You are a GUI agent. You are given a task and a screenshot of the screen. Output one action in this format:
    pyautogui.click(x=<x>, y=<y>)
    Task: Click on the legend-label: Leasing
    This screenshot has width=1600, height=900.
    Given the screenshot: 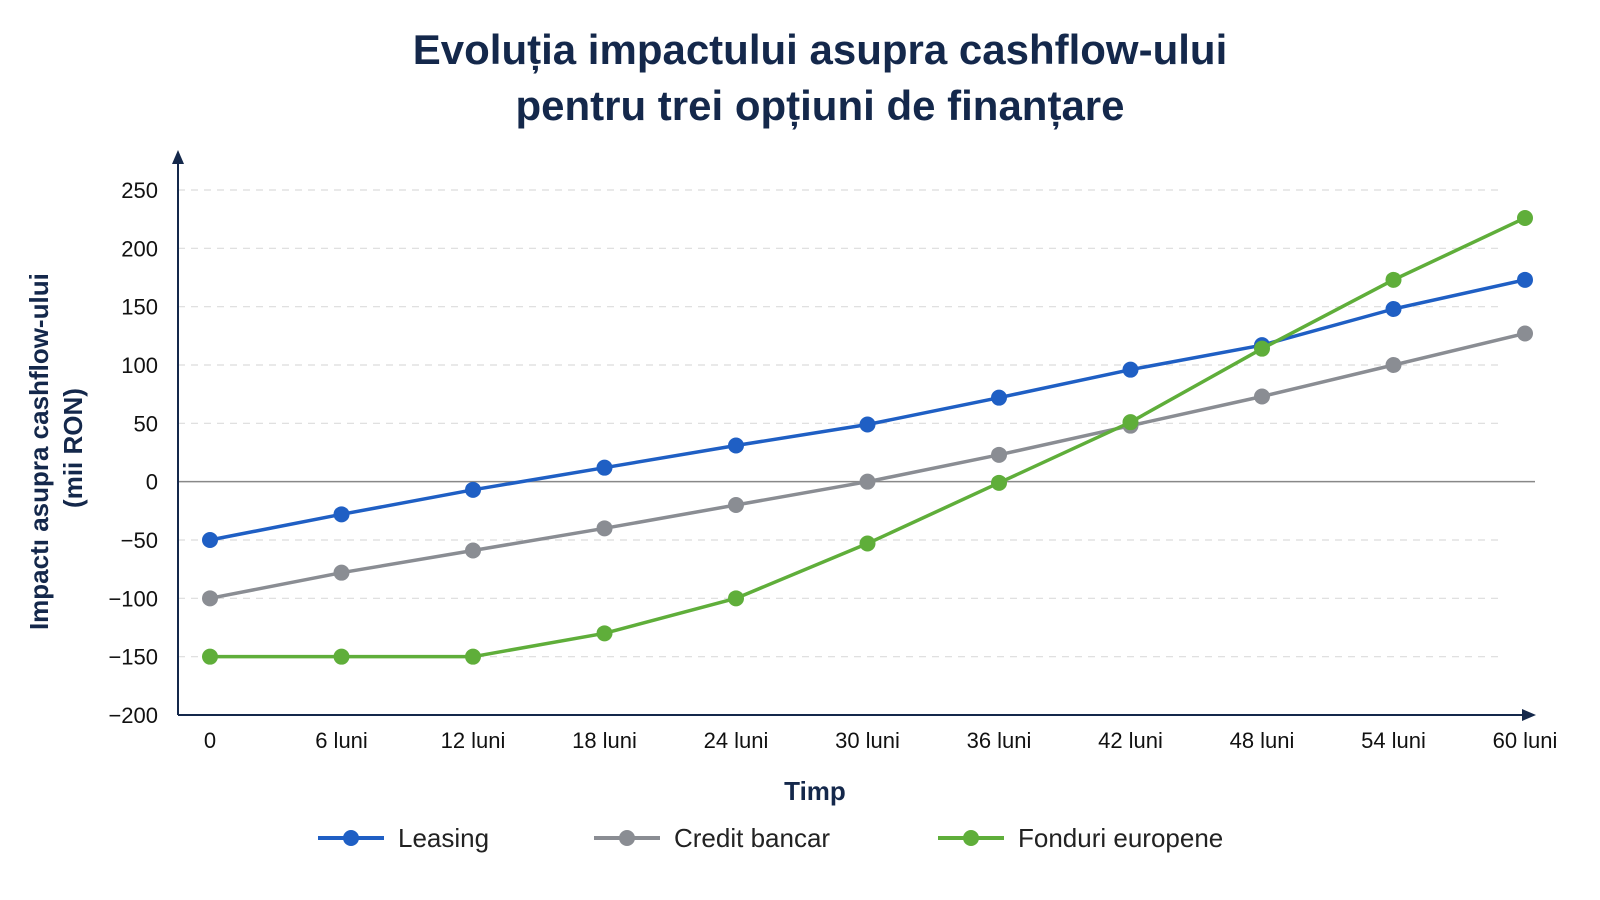 What is the action you would take?
    pyautogui.click(x=443, y=838)
    